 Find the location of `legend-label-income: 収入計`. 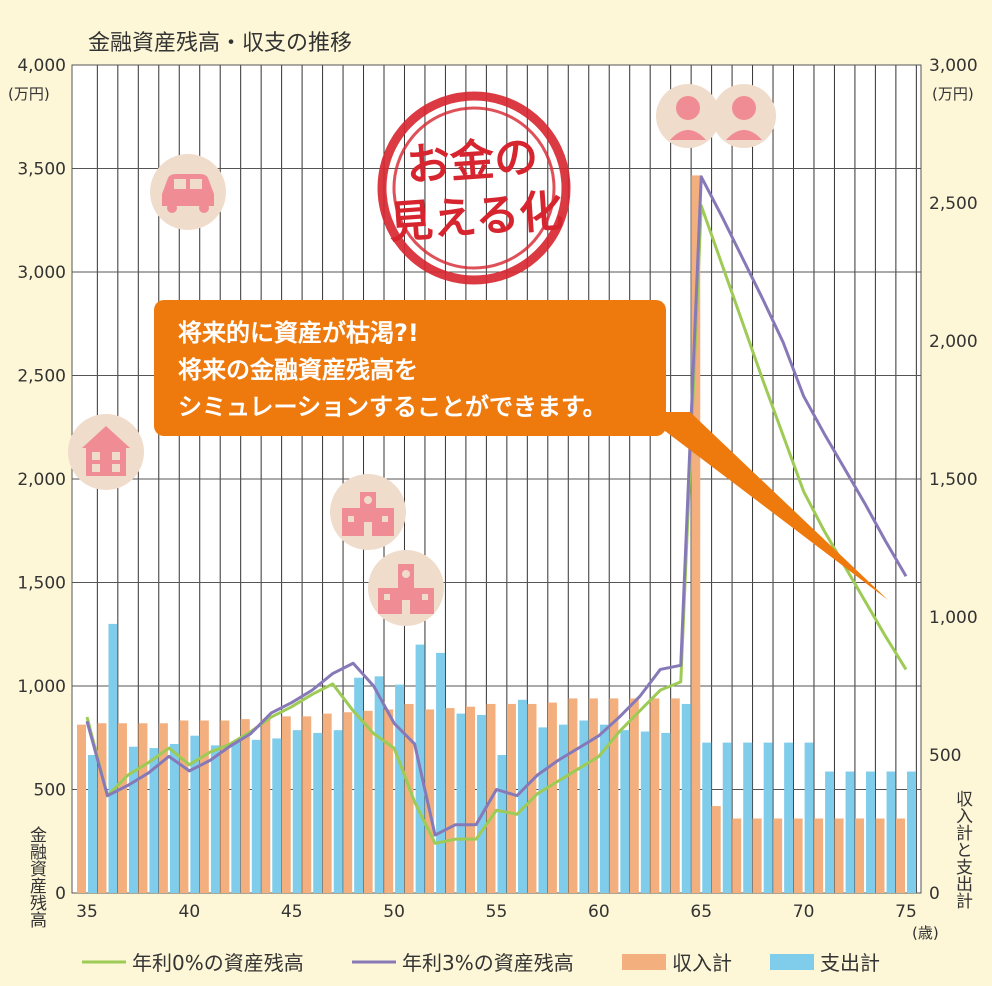

legend-label-income: 収入計 is located at coordinates (702, 963).